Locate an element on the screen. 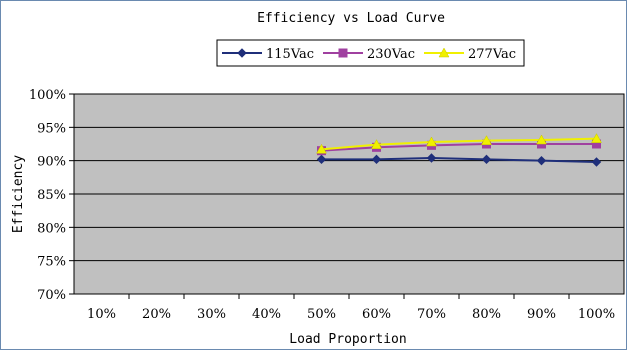  x-tick-label: 20% is located at coordinates (156, 314).